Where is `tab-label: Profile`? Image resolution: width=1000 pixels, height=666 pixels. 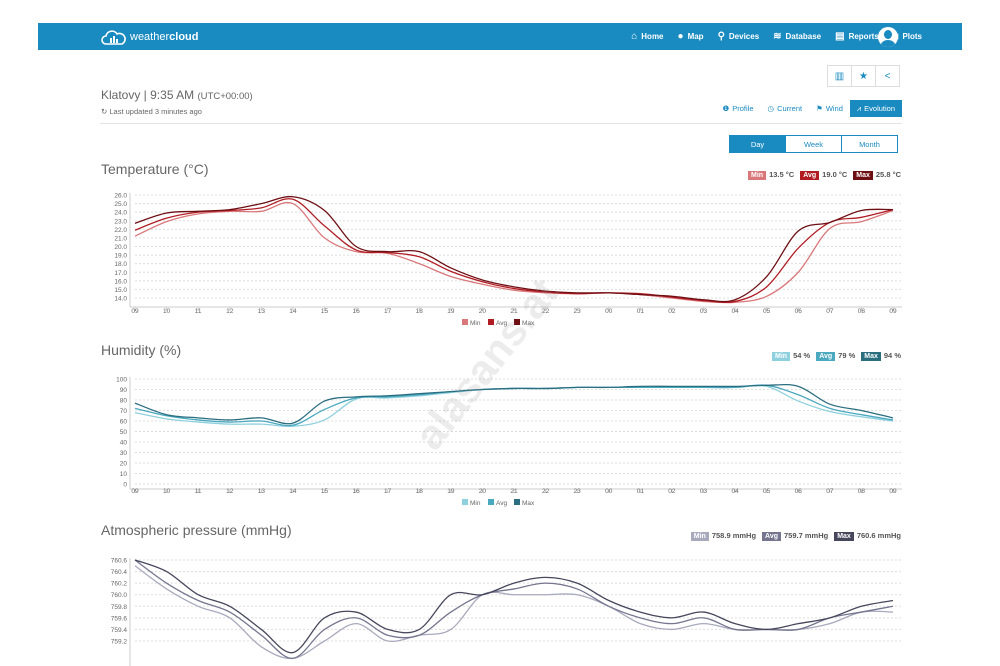
tab-label: Profile is located at coordinates (743, 108).